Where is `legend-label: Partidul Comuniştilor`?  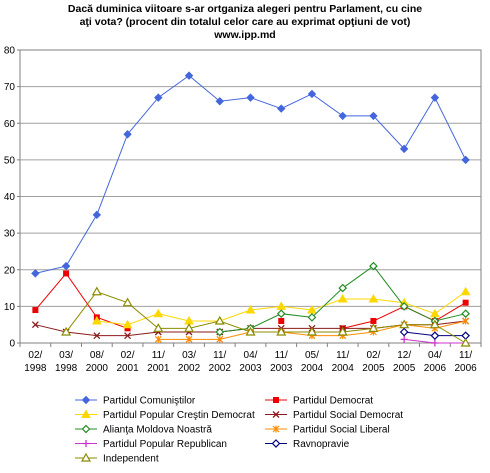
legend-label: Partidul Comuniştilor is located at coordinates (149, 401).